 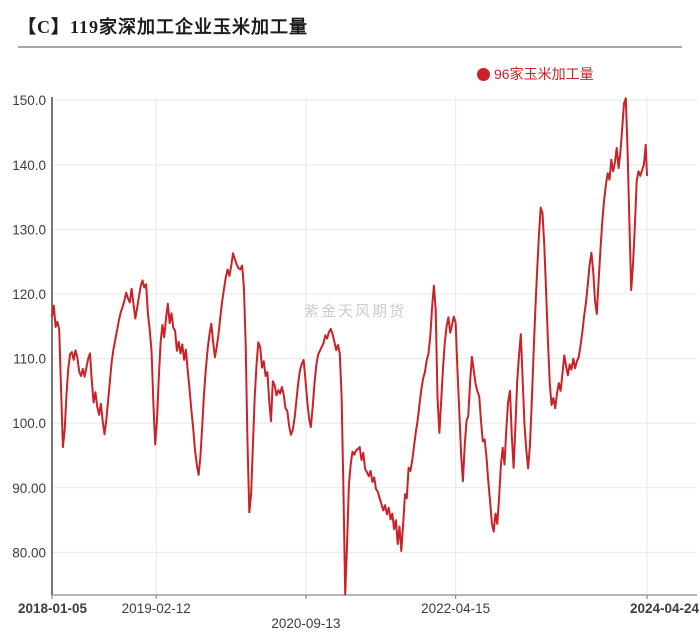 What do you see at coordinates (29, 294) in the screenshot?
I see `y-tick-label: 120.0` at bounding box center [29, 294].